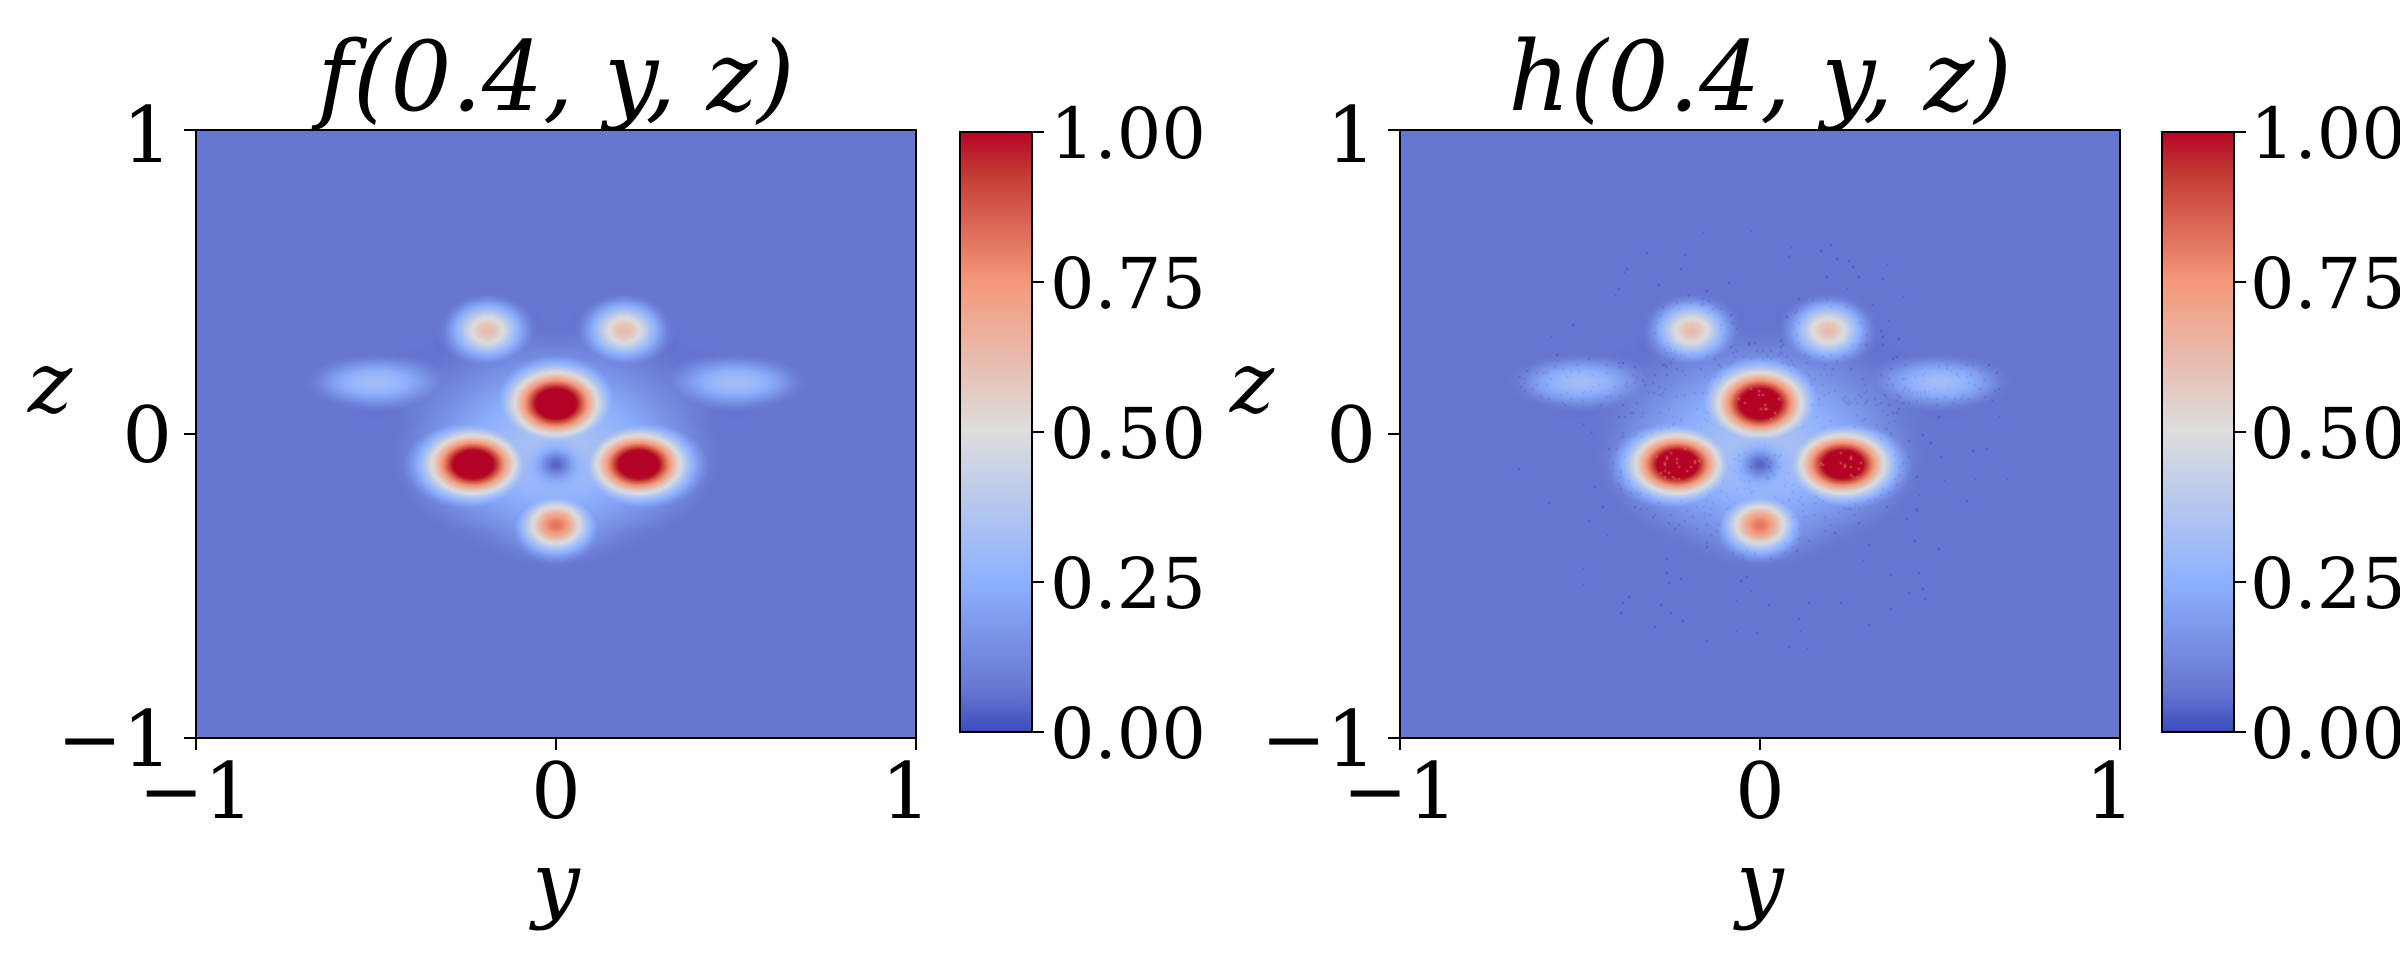 Image resolution: width=2400 pixels, height=960 pixels. What do you see at coordinates (552, 77) in the screenshot?
I see `chart-title: f(0.4, y, z)` at bounding box center [552, 77].